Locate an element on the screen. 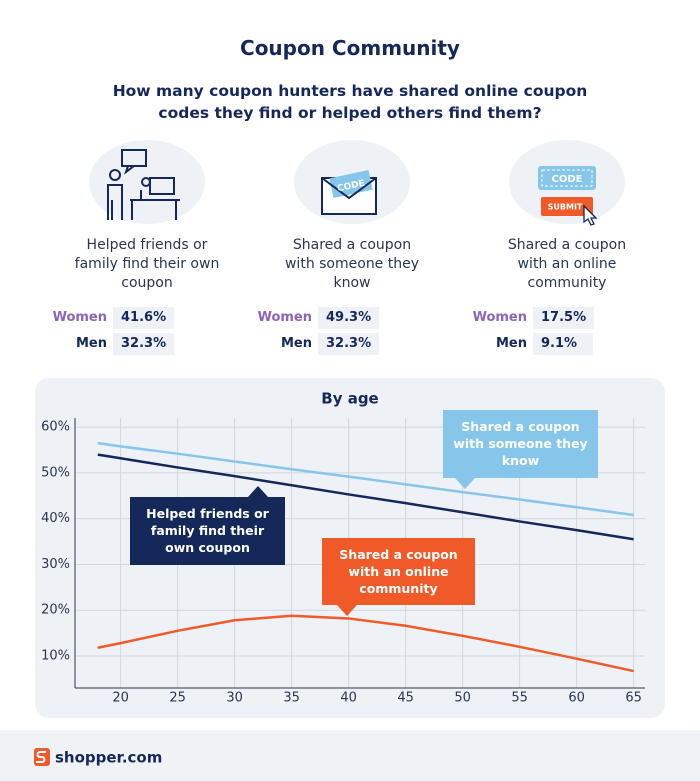  stat-value: 49.3% is located at coordinates (349, 318).